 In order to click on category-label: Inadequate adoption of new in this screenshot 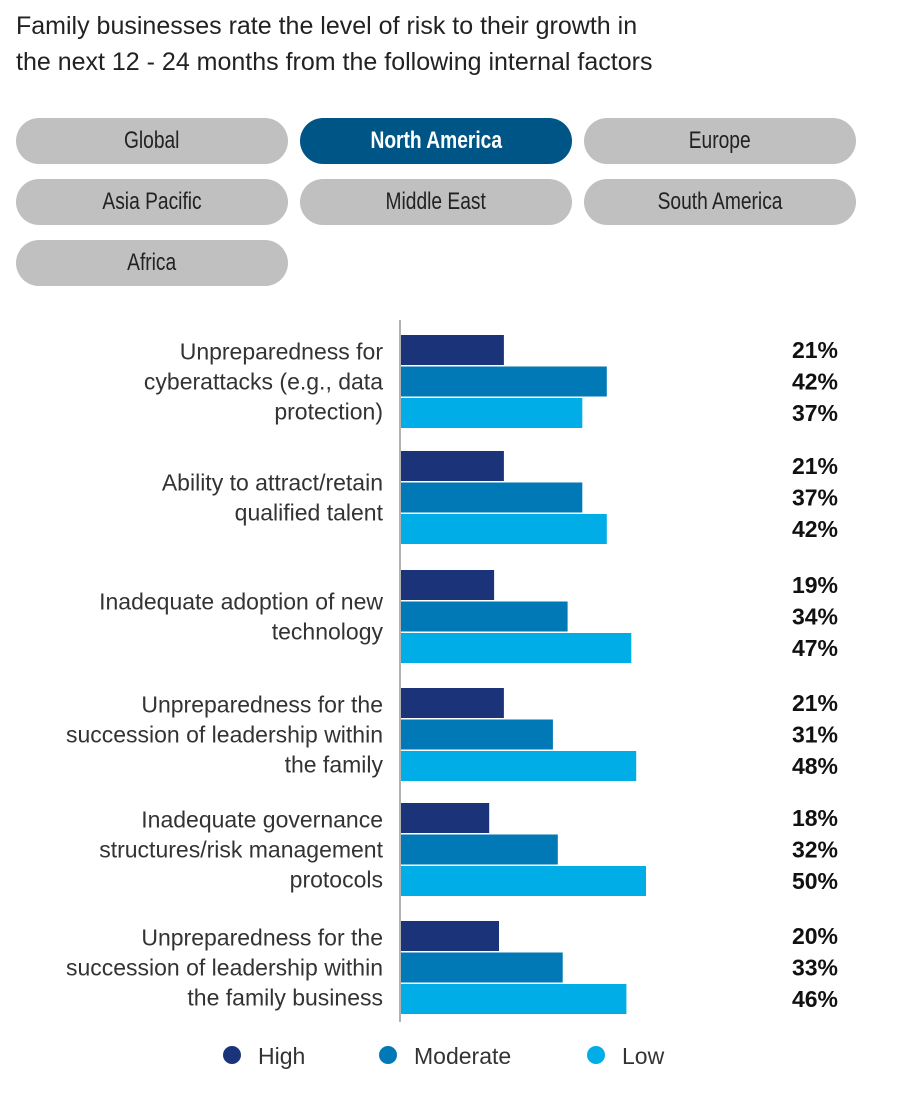, I will do `click(241, 602)`.